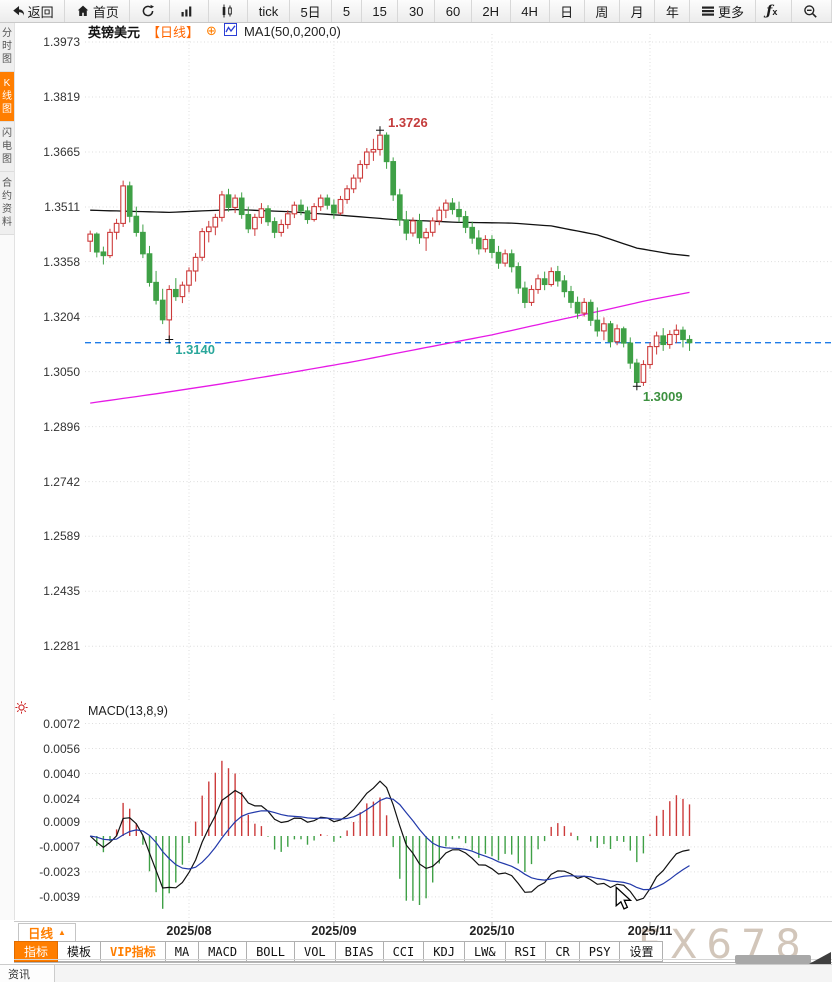  Describe the element at coordinates (59, 847) in the screenshot. I see `macd-axis-label: -0.0007` at that location.